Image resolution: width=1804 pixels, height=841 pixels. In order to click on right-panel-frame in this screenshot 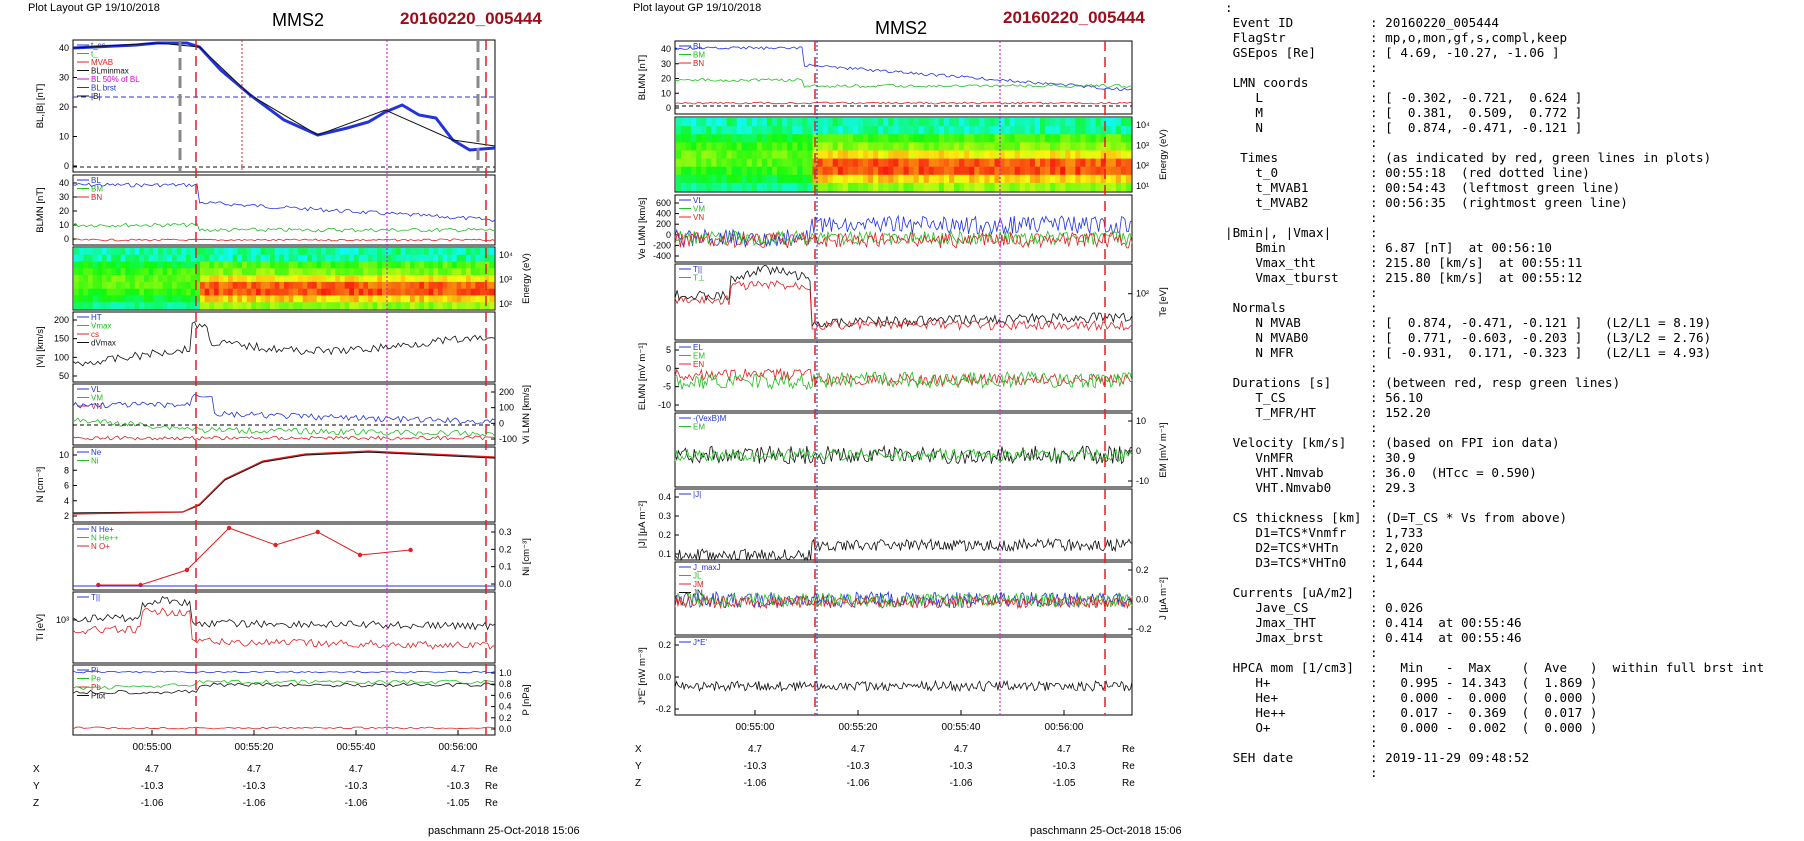, I will do `click(903, 154)`.